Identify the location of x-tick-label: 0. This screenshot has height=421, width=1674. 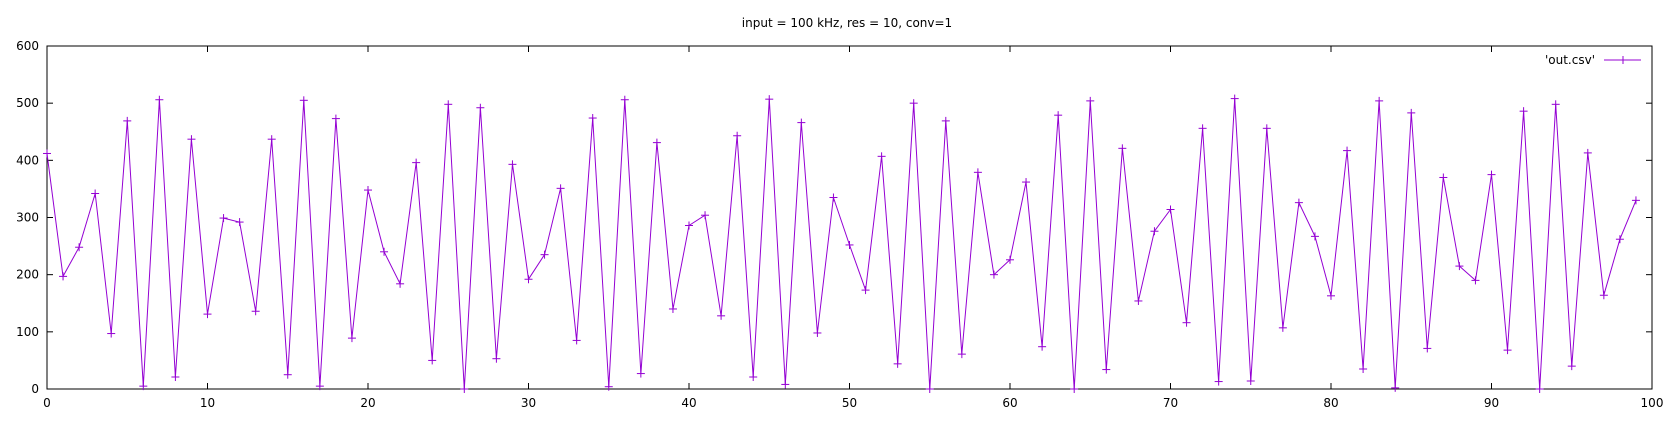
(47, 403).